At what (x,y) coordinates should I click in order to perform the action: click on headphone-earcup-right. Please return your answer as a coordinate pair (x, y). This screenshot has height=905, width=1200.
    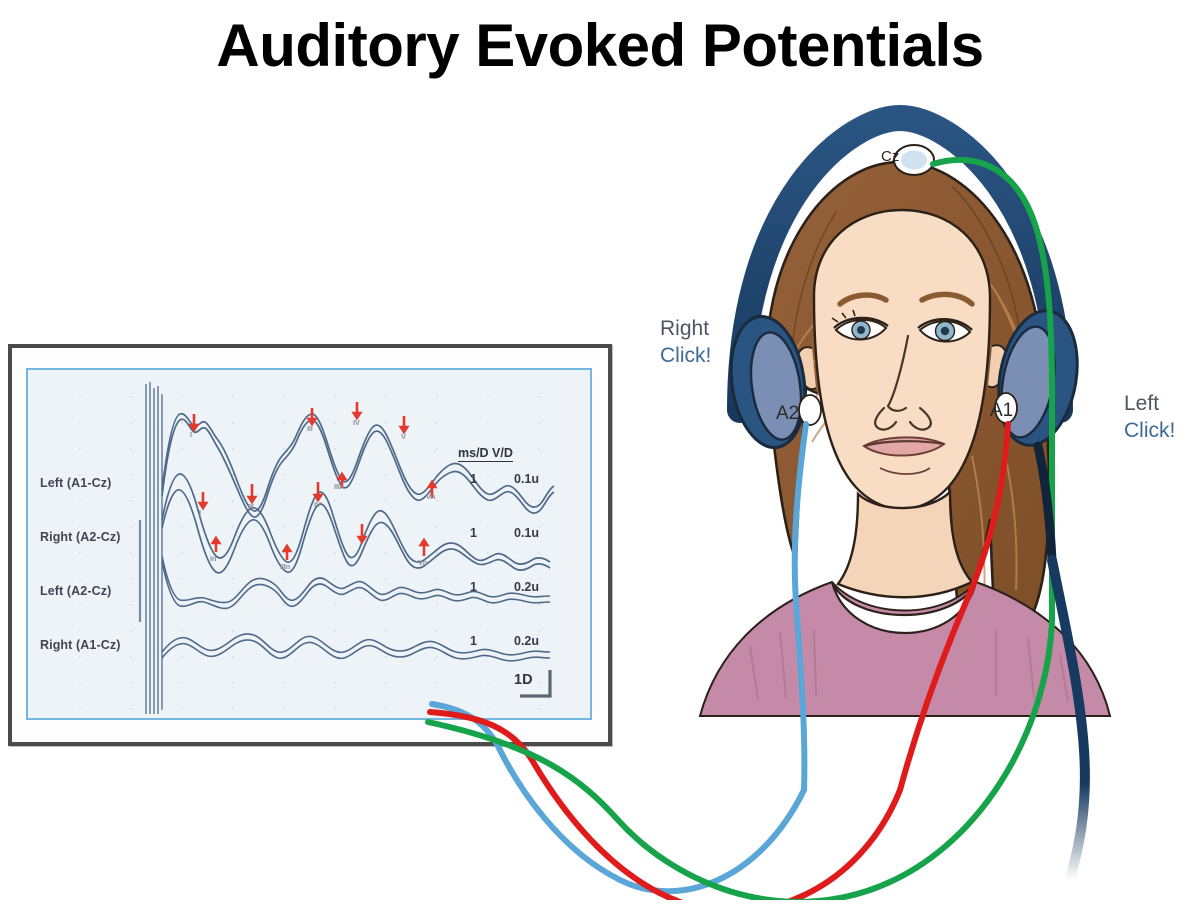
    Looking at the image, I should click on (768, 382).